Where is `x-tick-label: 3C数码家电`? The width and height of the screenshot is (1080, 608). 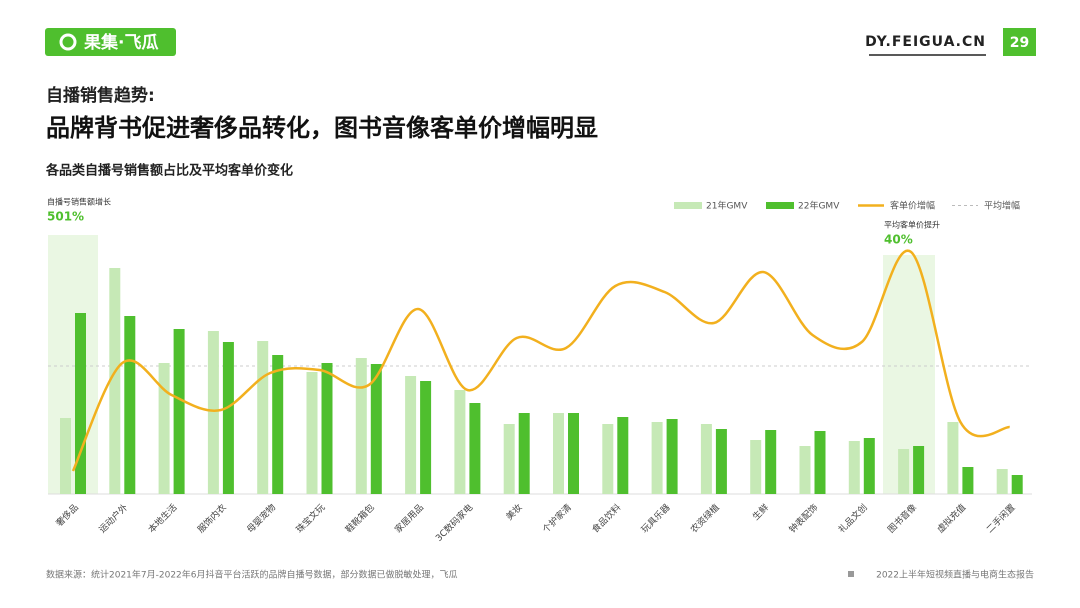
x-tick-label: 3C数码家电 is located at coordinates (454, 522).